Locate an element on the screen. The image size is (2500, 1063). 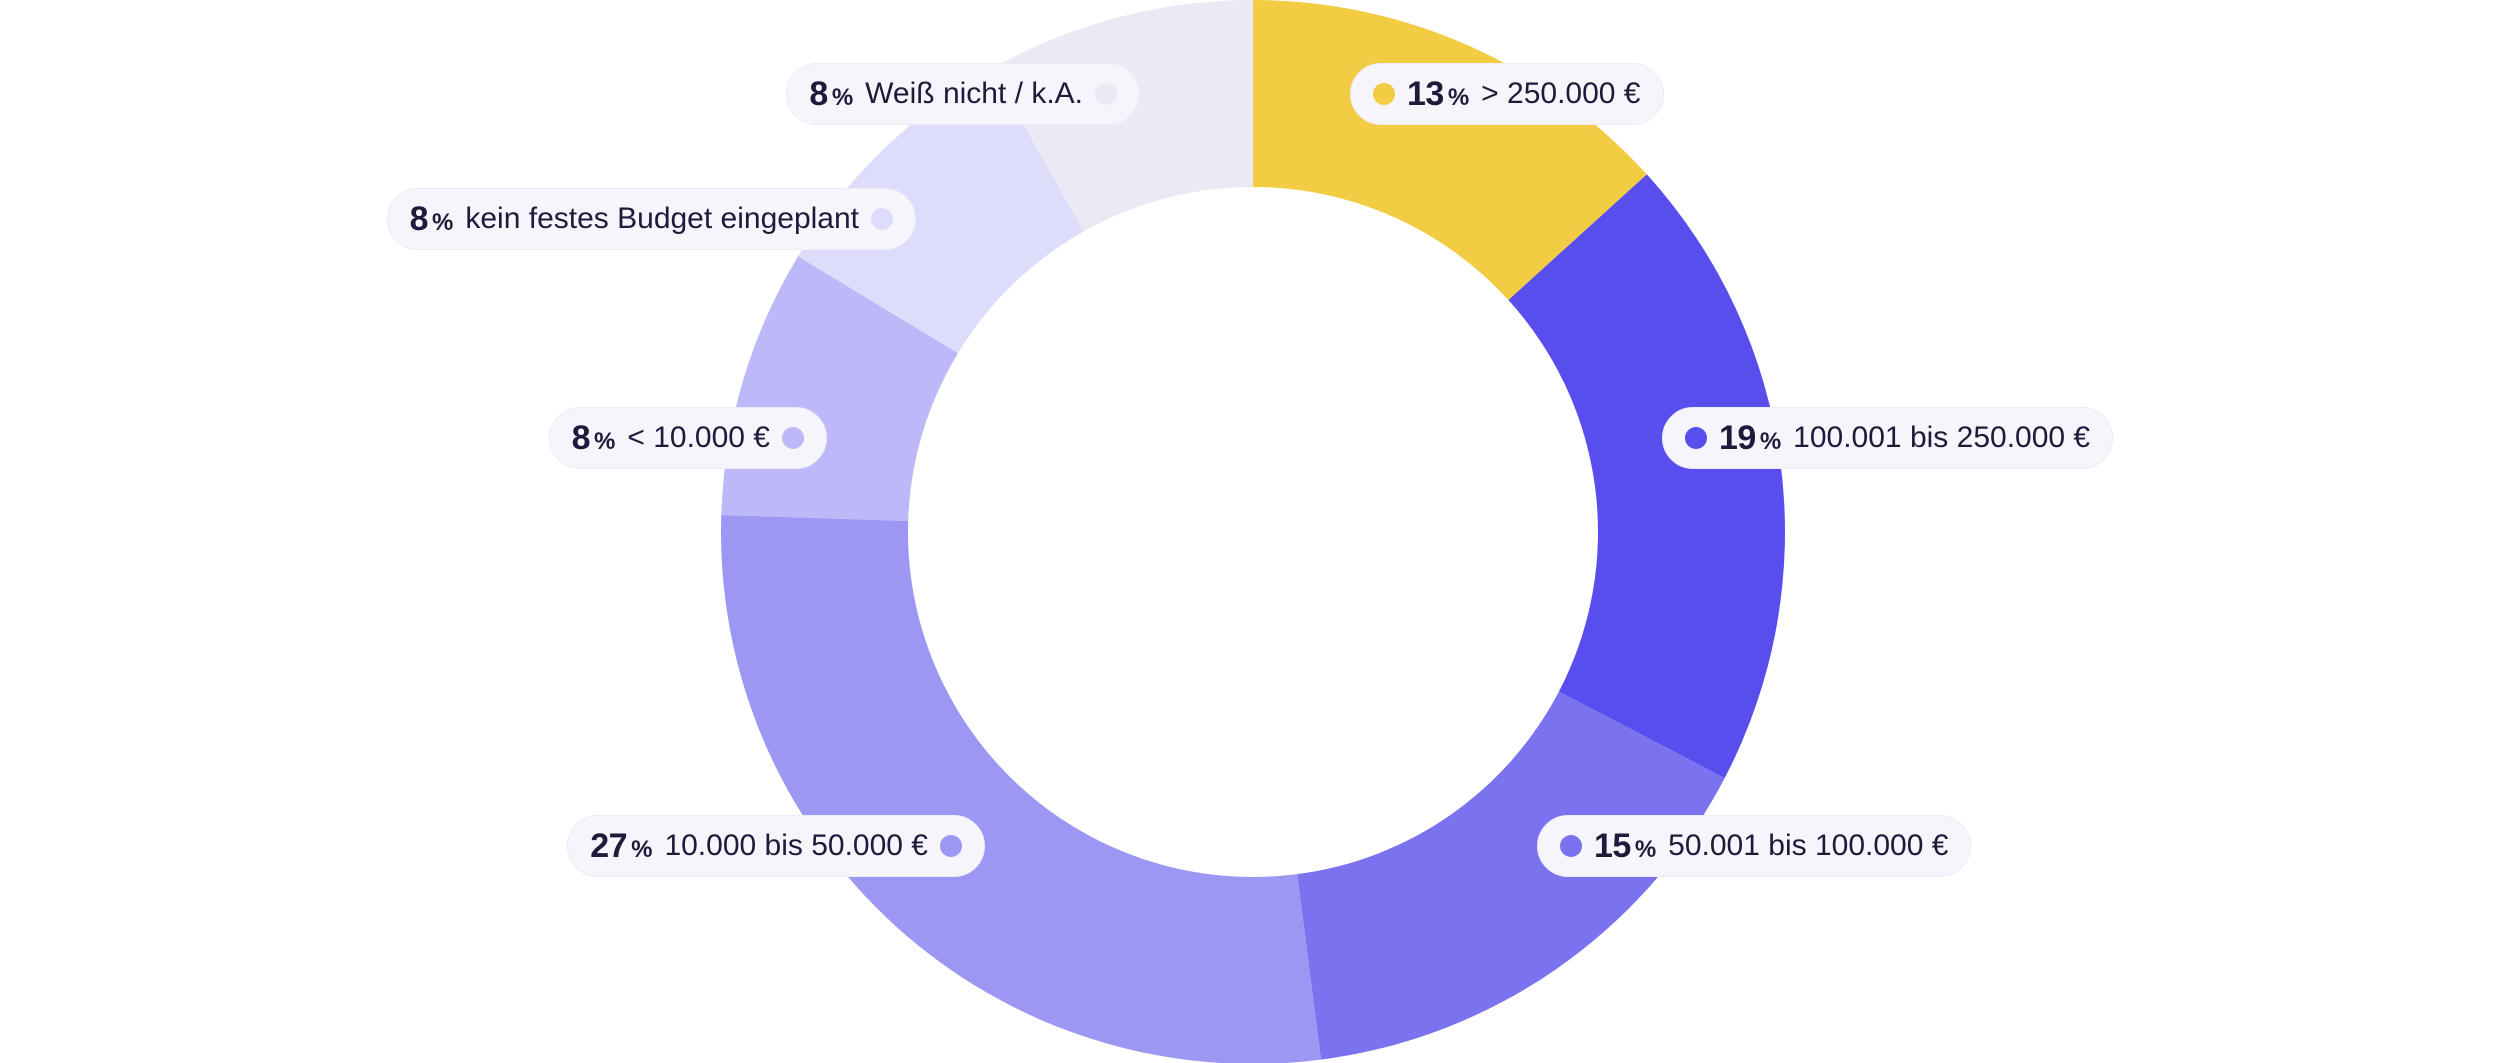
slice-label: 8% < 10.000 € is located at coordinates (687, 438).